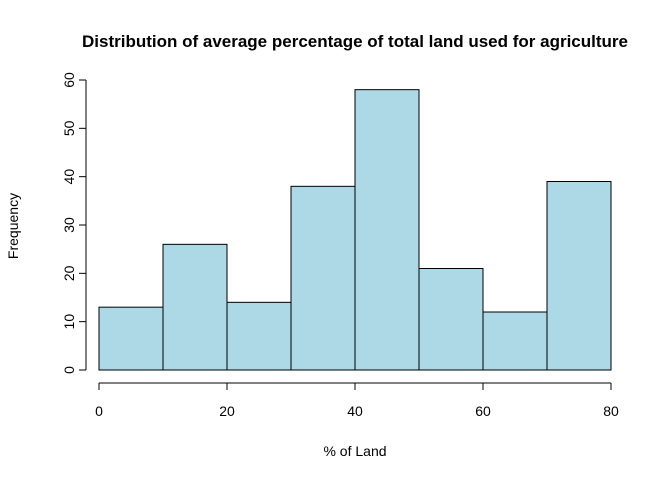  I want to click on y-tick-label: 10, so click(69, 322).